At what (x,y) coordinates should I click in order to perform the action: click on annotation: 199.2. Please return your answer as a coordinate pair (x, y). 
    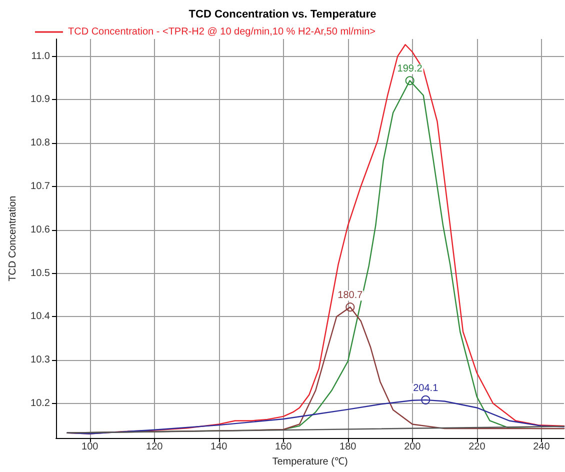
    Looking at the image, I should click on (410, 69).